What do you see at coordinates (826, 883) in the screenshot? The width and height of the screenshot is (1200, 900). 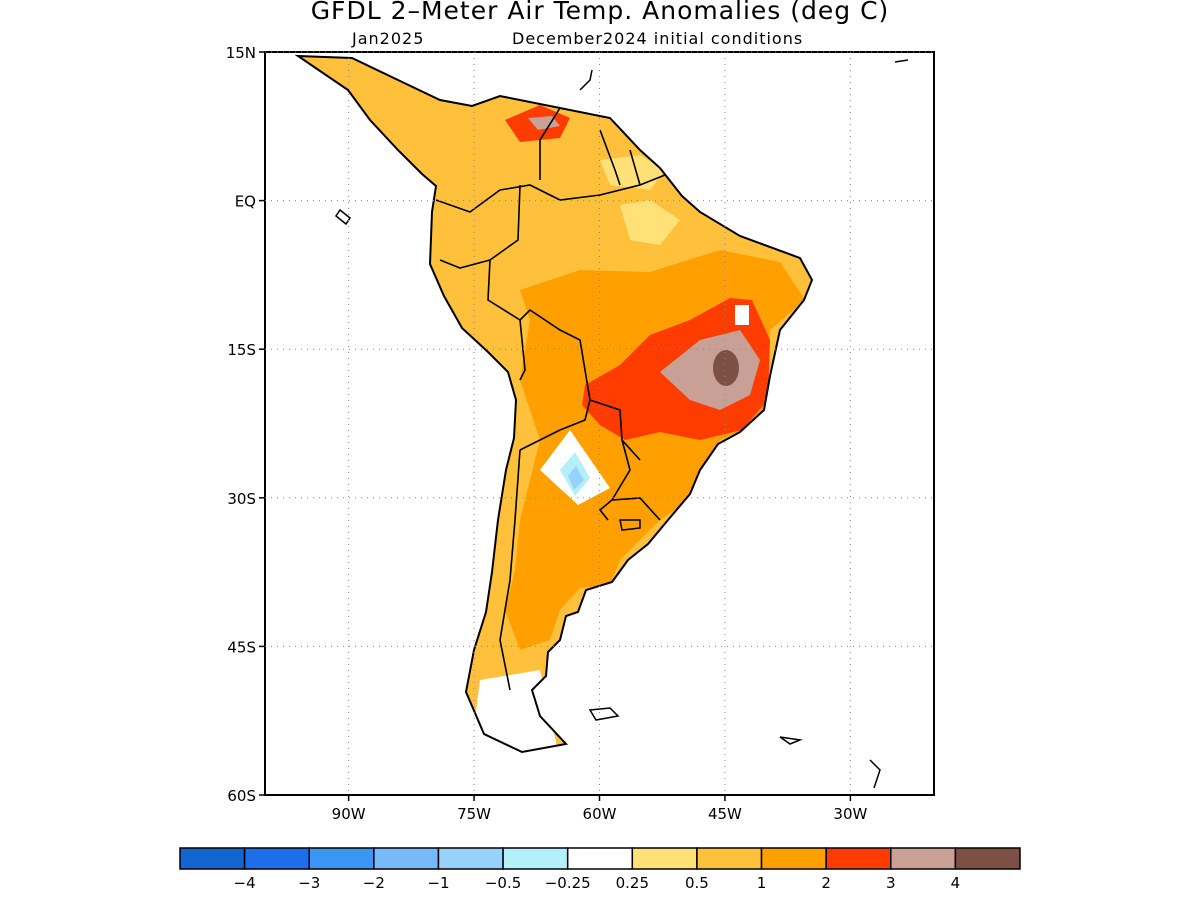 I see `colorbar-label: 2` at bounding box center [826, 883].